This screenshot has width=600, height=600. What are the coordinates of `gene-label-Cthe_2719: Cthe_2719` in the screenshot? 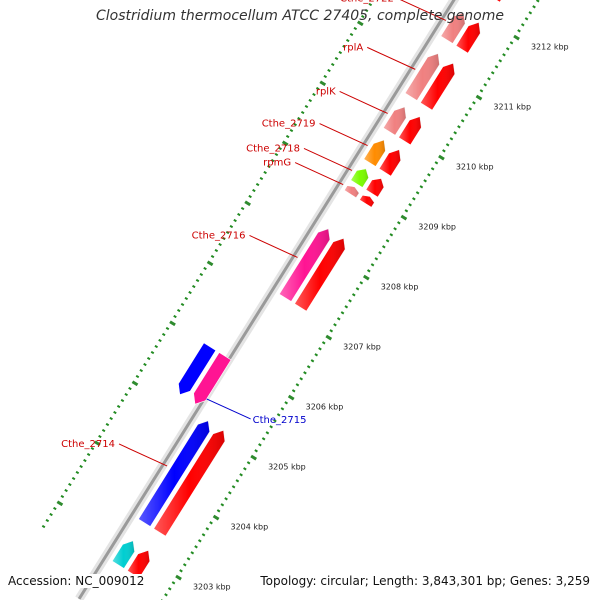 It's located at (289, 124).